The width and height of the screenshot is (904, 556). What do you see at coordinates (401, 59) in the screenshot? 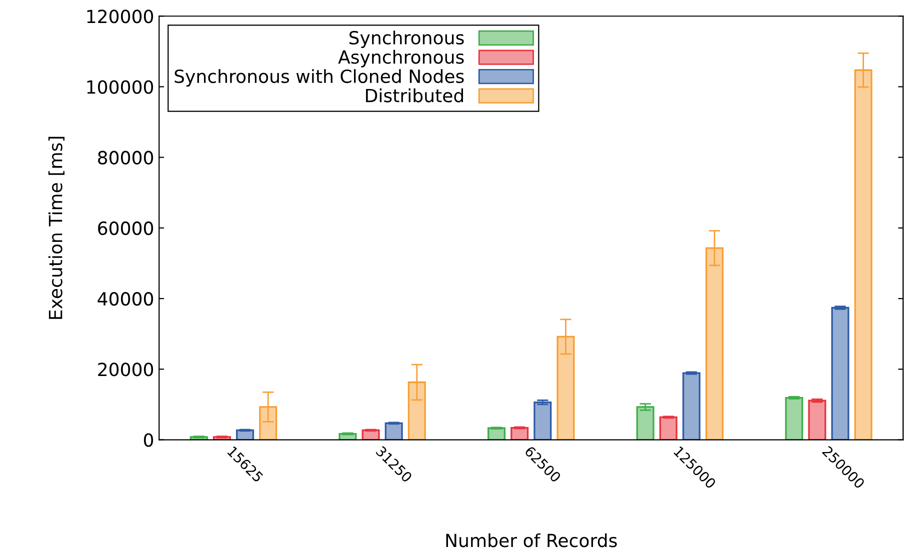
I see `legend-label: Asynchronous` at bounding box center [401, 59].